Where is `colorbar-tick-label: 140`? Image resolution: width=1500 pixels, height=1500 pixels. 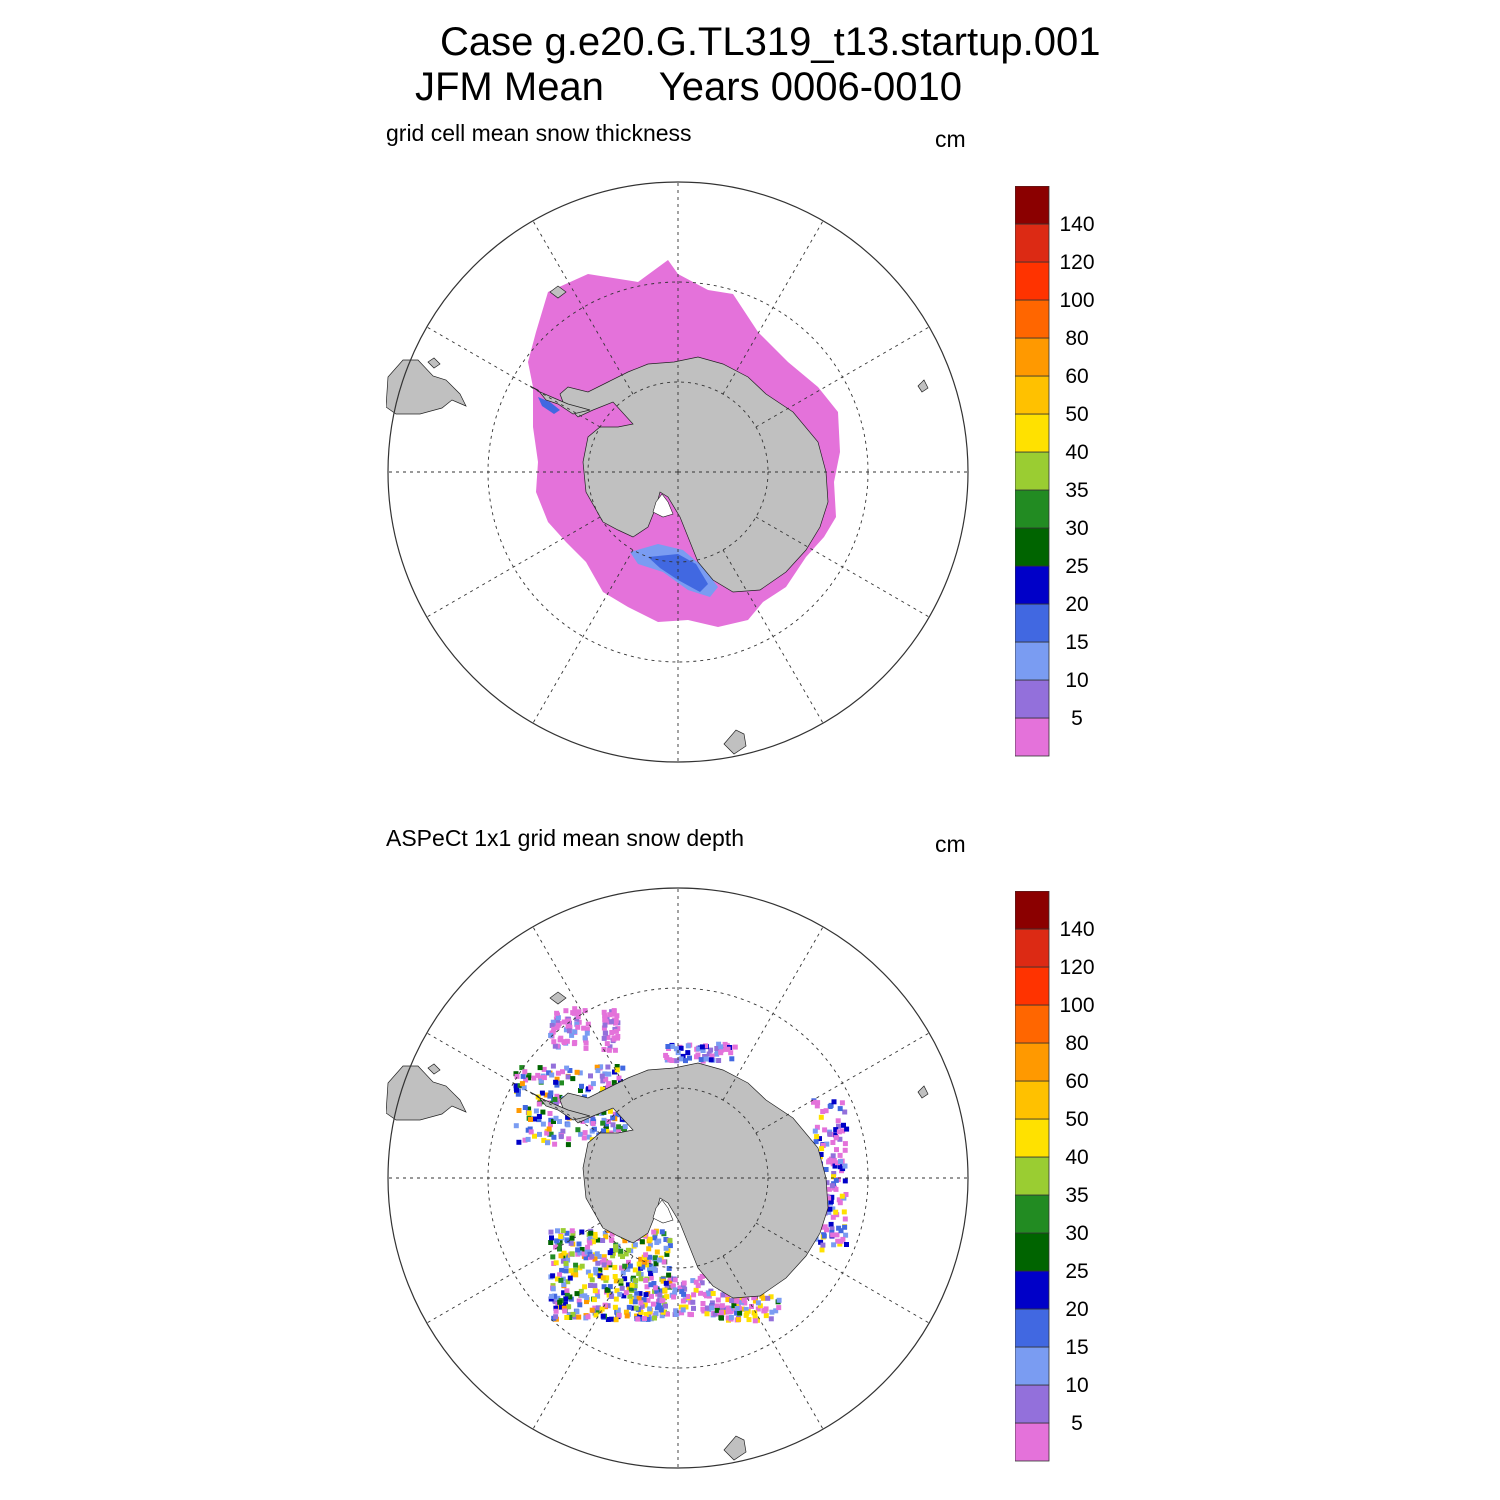
colorbar-tick-label: 140 is located at coordinates (1076, 929).